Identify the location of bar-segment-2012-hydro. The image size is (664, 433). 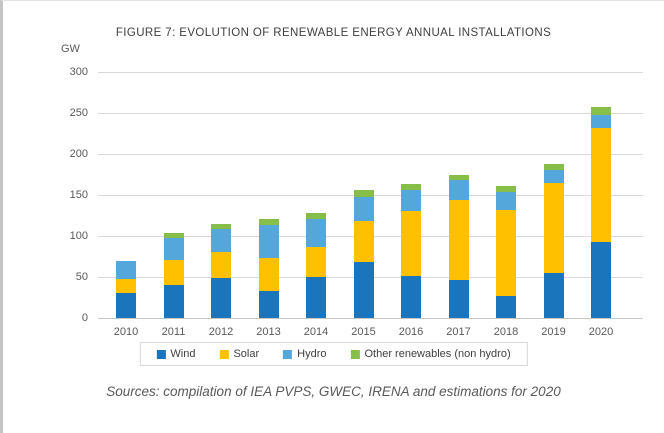
(221, 240).